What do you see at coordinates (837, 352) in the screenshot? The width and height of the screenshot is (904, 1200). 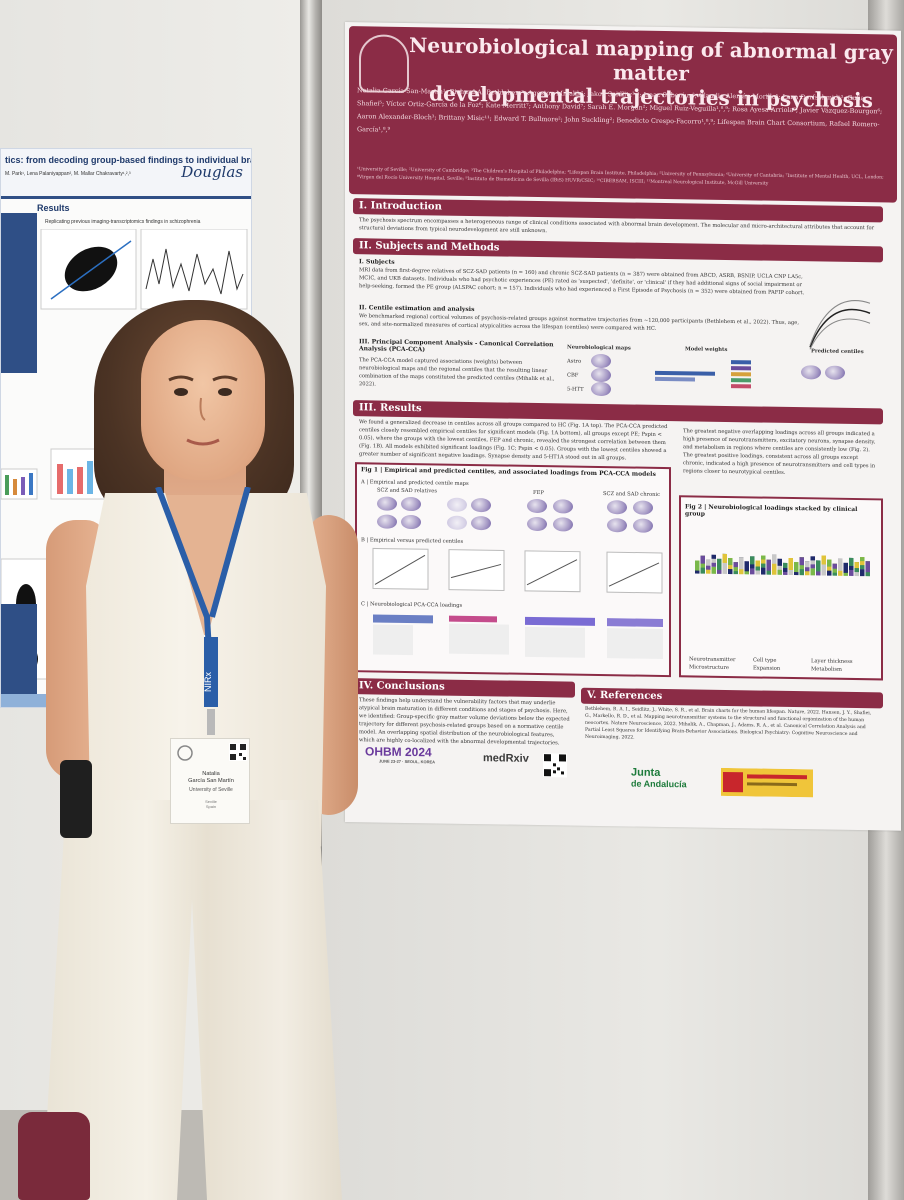 I see `predicted-centiles-label: Predicted centiles` at bounding box center [837, 352].